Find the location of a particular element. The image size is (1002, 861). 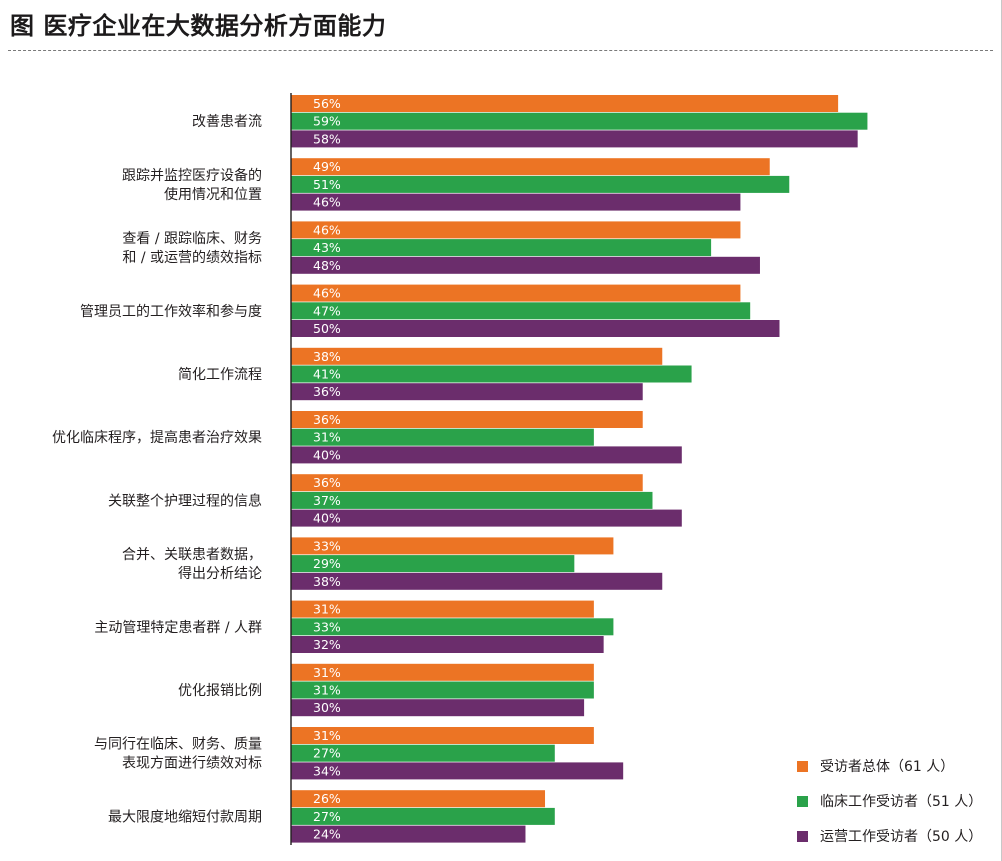

data-label: 41% is located at coordinates (327, 374).